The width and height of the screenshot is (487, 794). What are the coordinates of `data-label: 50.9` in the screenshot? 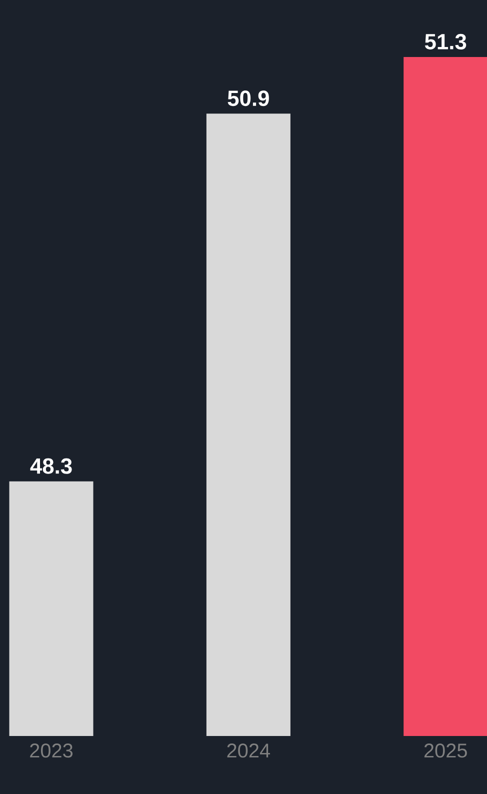 It's located at (248, 98).